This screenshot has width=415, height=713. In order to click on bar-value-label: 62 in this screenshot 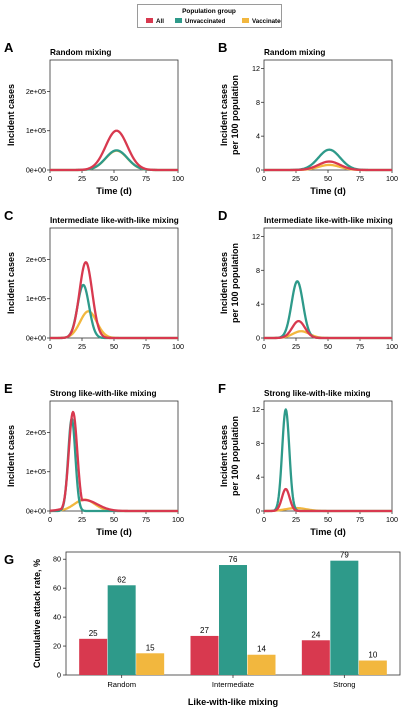, I will do `click(121, 579)`.